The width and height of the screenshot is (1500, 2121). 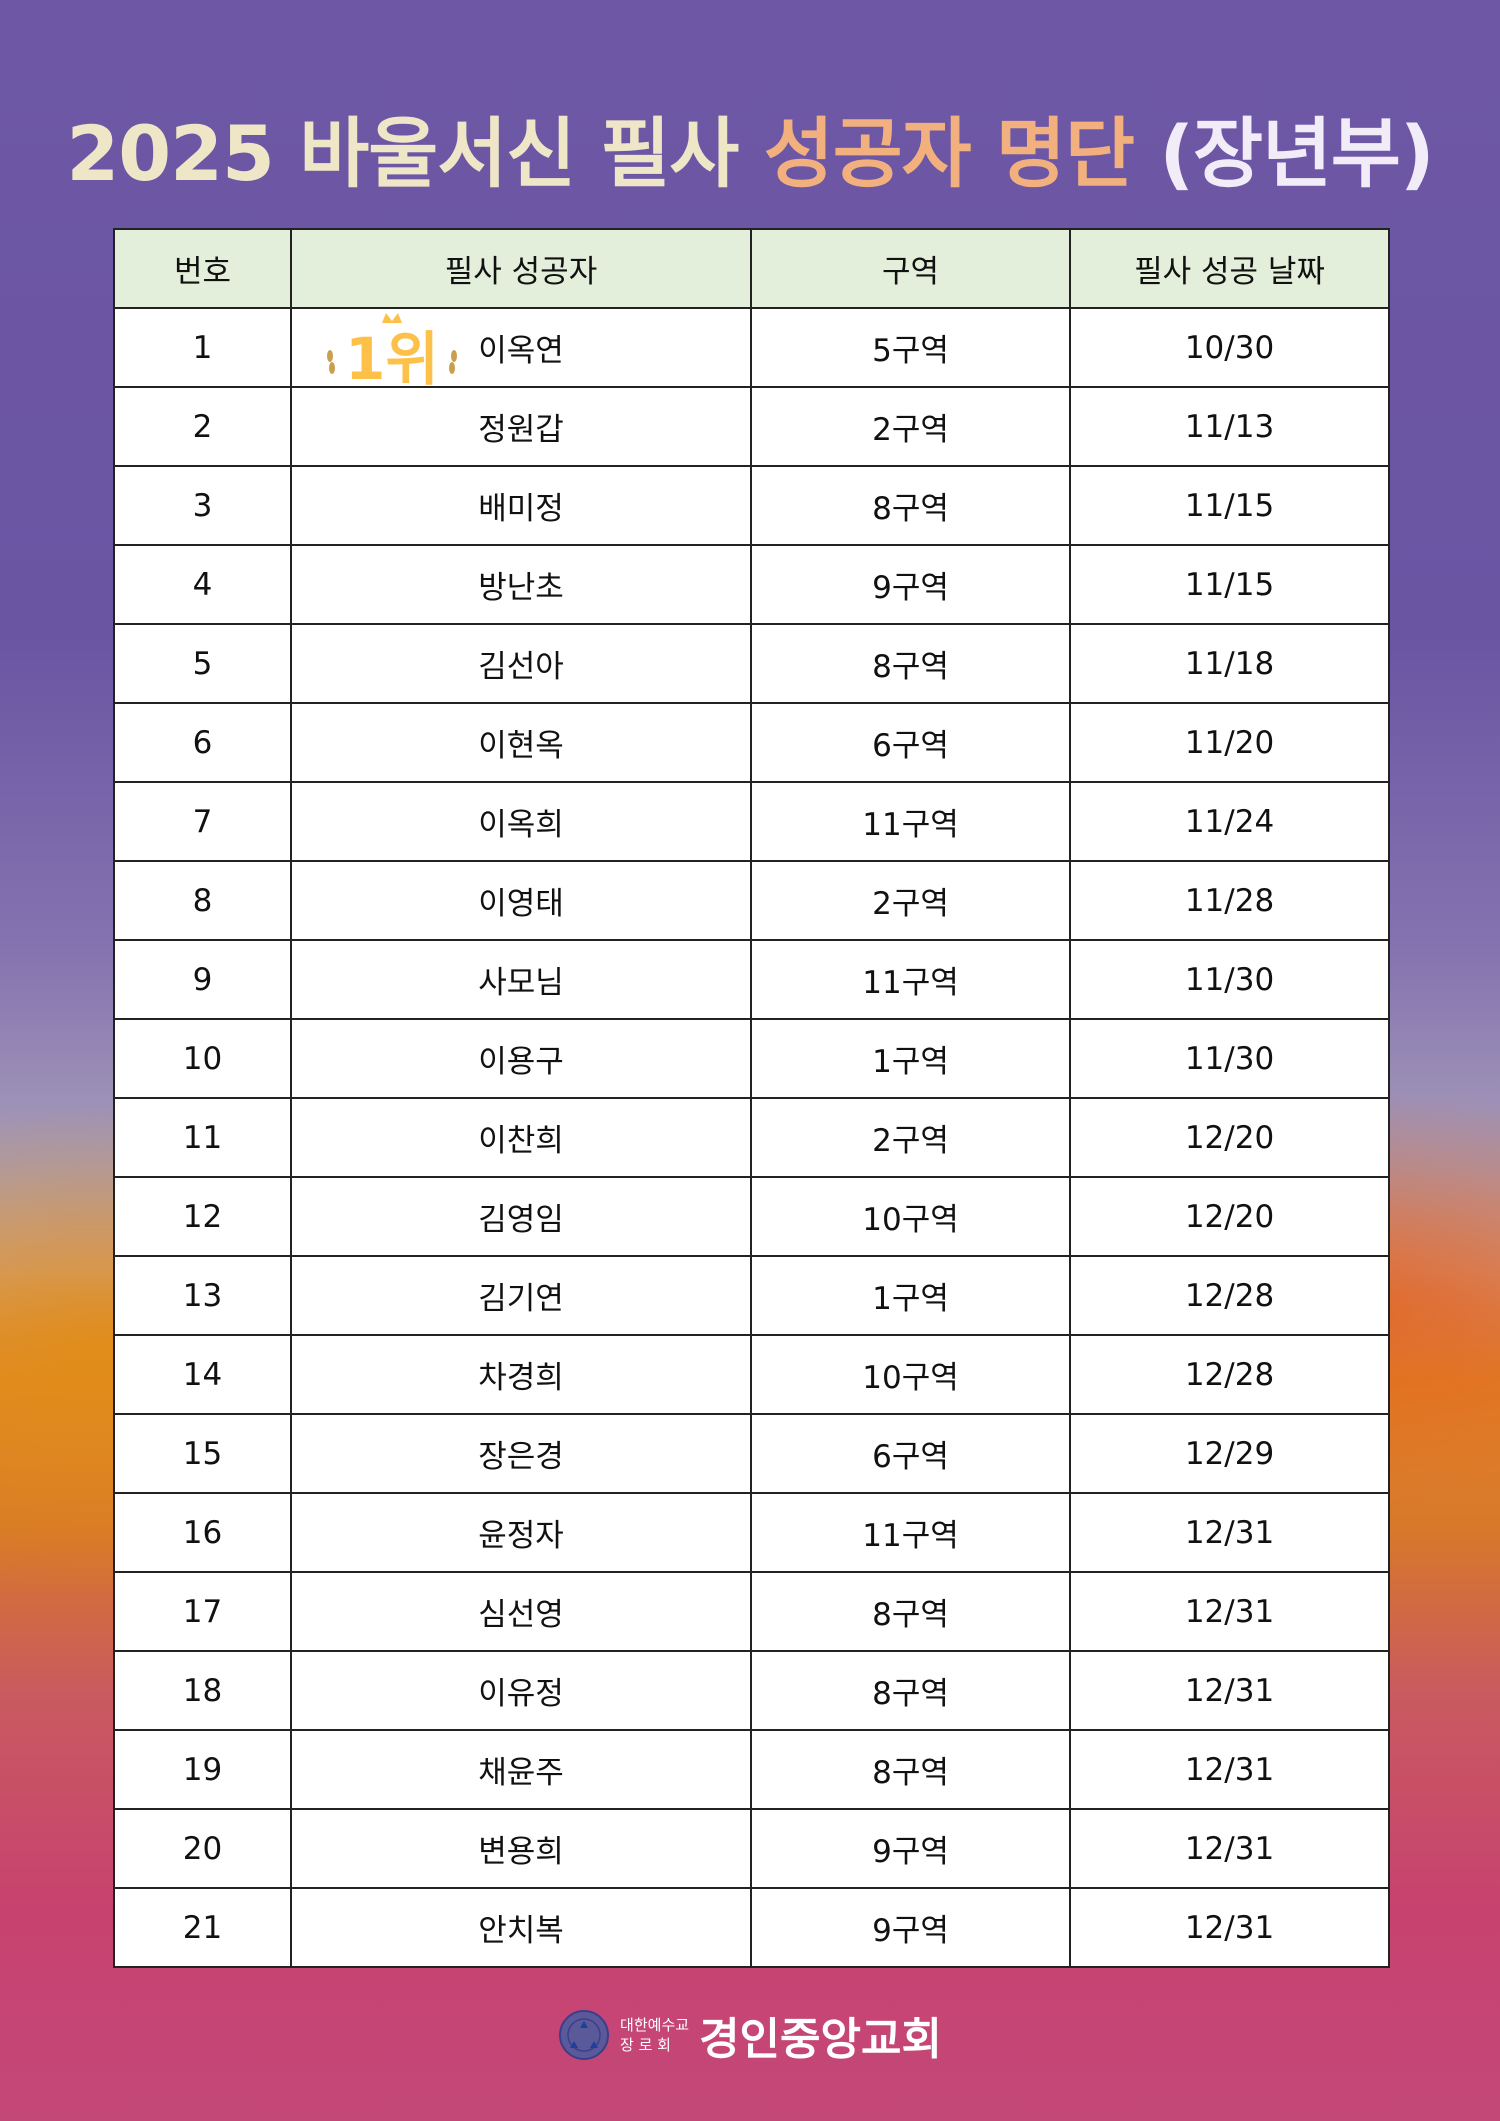 I want to click on table-row: 8 이영태 2구역 11/28, so click(x=751, y=900).